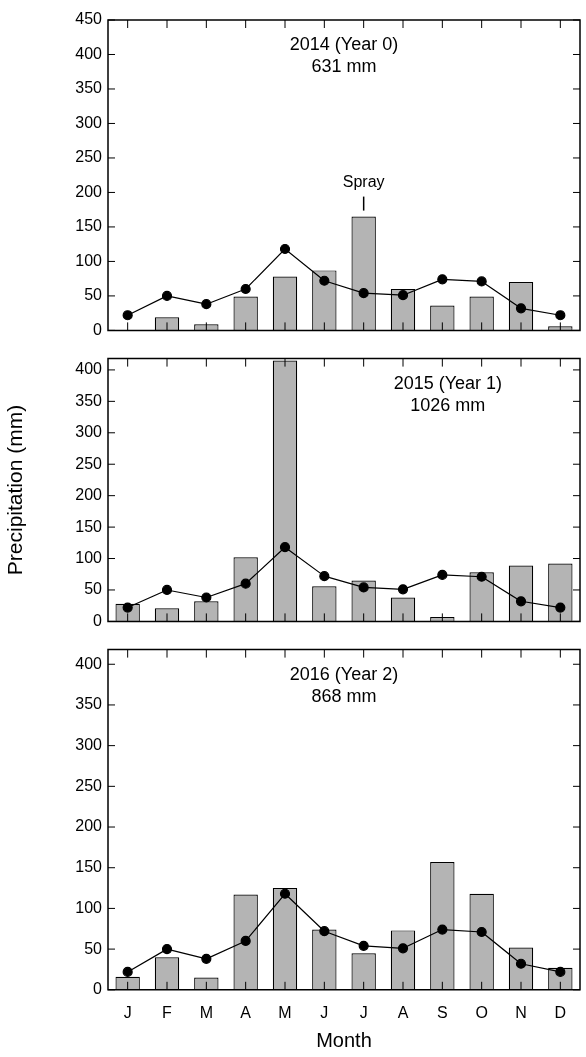  I want to click on y-axis-title: Precipitation (mm), so click(15, 490).